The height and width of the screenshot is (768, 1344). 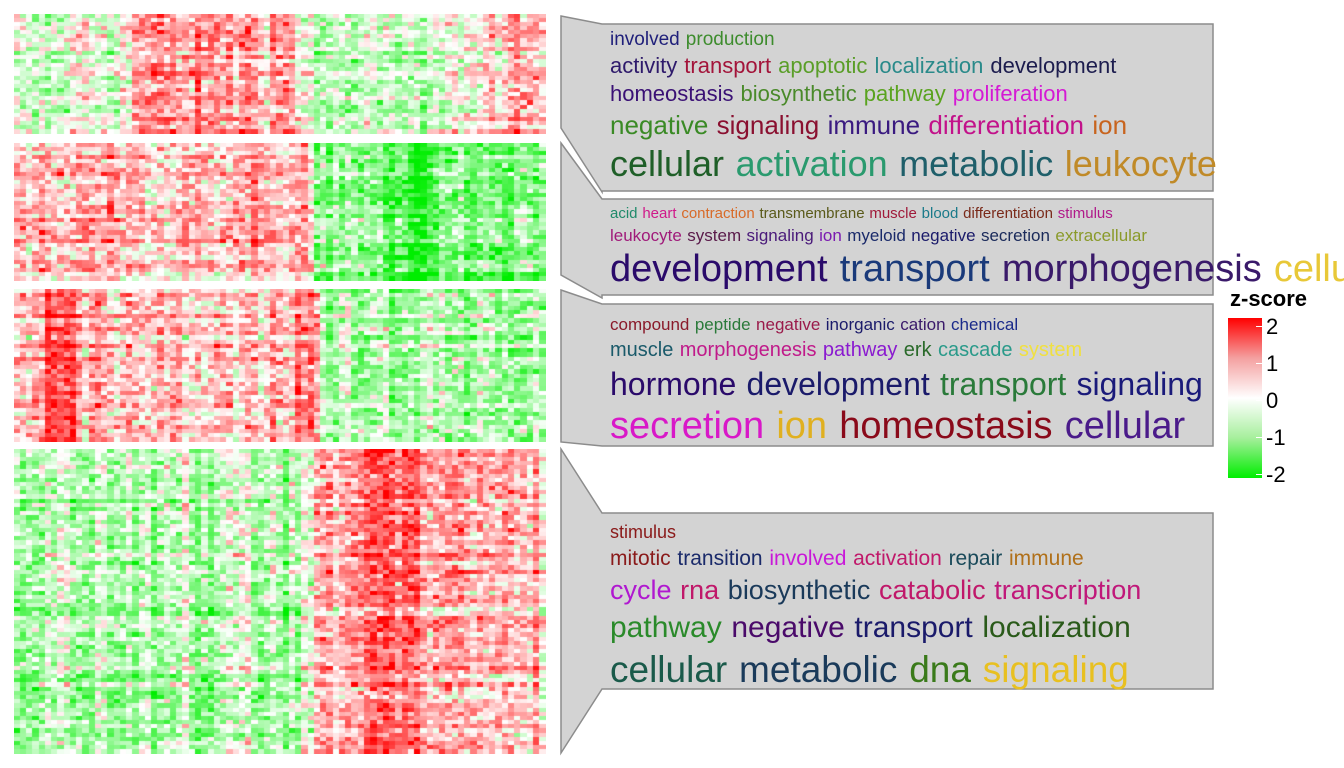 What do you see at coordinates (876, 235) in the screenshot?
I see `cloud-word: myeloid` at bounding box center [876, 235].